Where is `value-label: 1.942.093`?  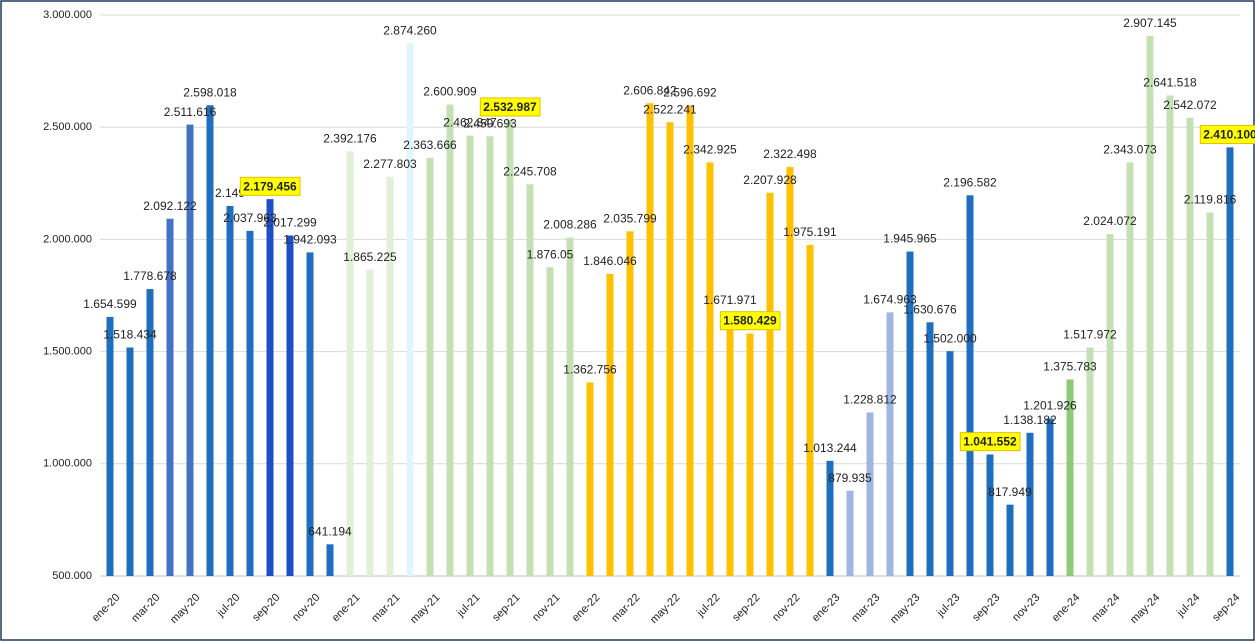 value-label: 1.942.093 is located at coordinates (310, 240).